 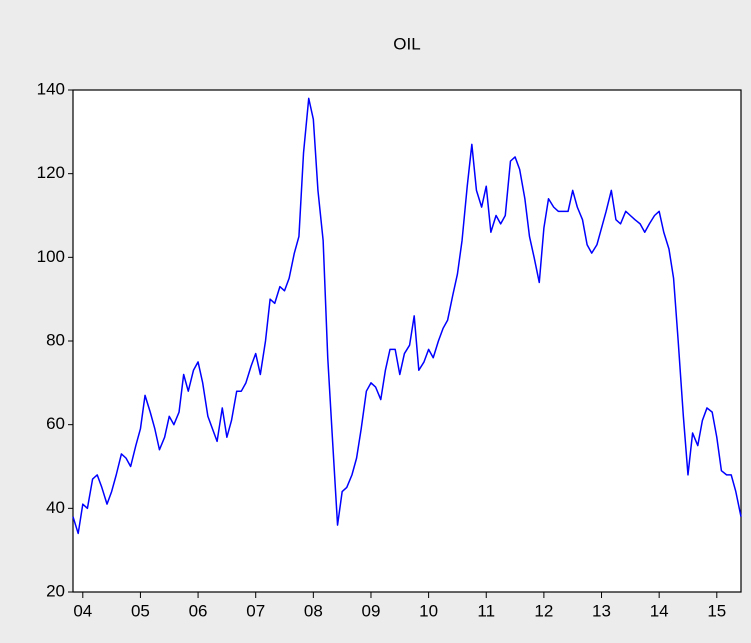 What do you see at coordinates (55, 423) in the screenshot?
I see `y-tick-label: 60` at bounding box center [55, 423].